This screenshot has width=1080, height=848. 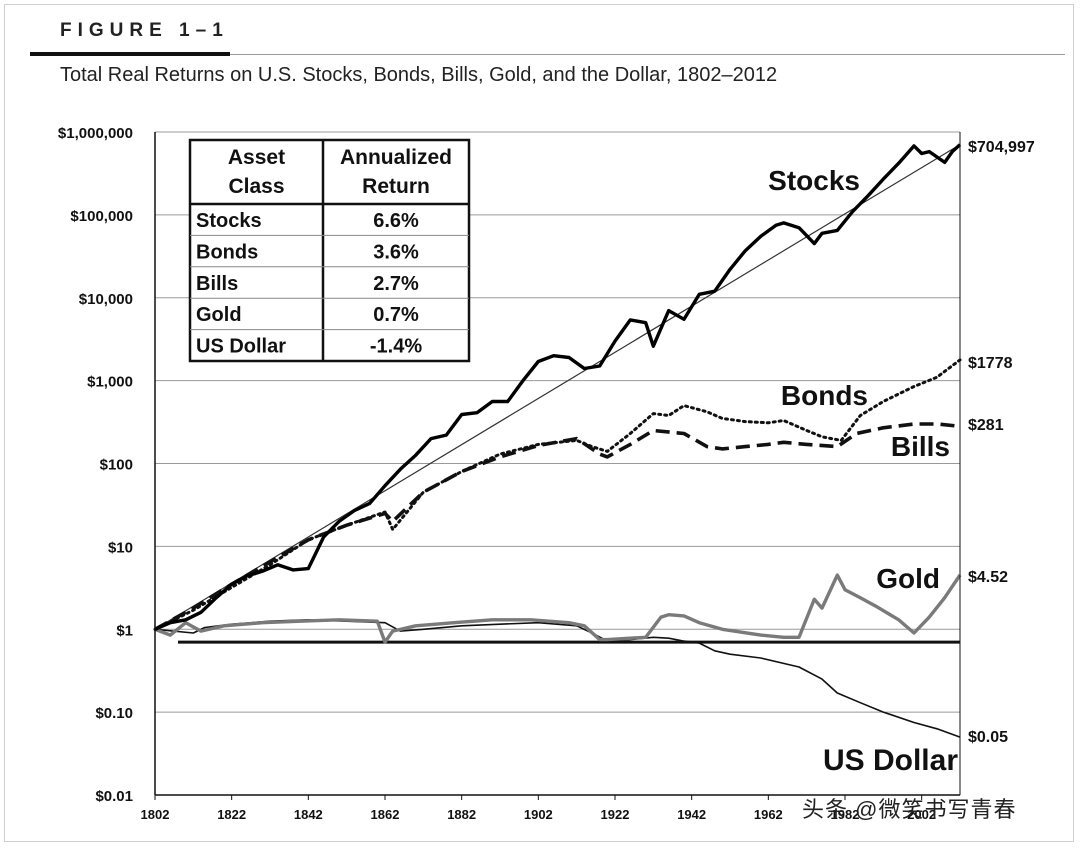 What do you see at coordinates (110, 382) in the screenshot?
I see `y-tick-label: $1,000` at bounding box center [110, 382].